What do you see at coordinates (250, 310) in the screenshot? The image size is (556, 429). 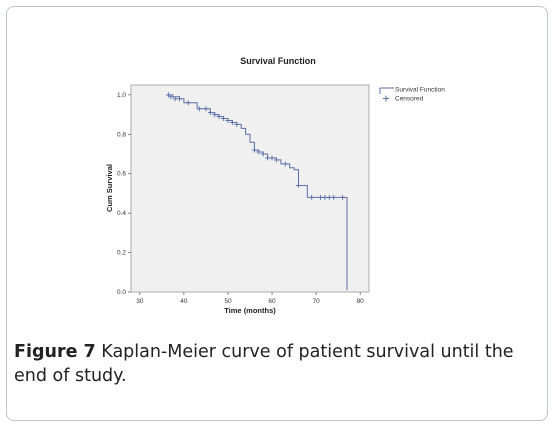 I see `x-axis-label: Time (months)` at bounding box center [250, 310].